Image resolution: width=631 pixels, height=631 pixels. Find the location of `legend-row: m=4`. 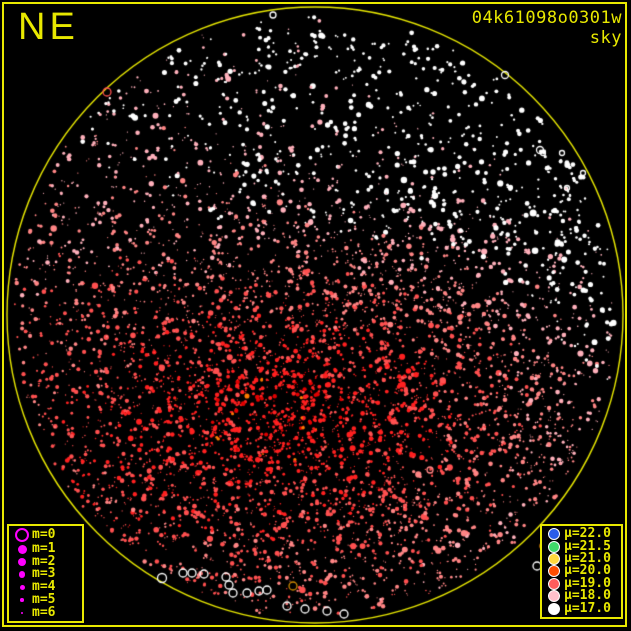

legend-row: m=4 is located at coordinates (46, 587).